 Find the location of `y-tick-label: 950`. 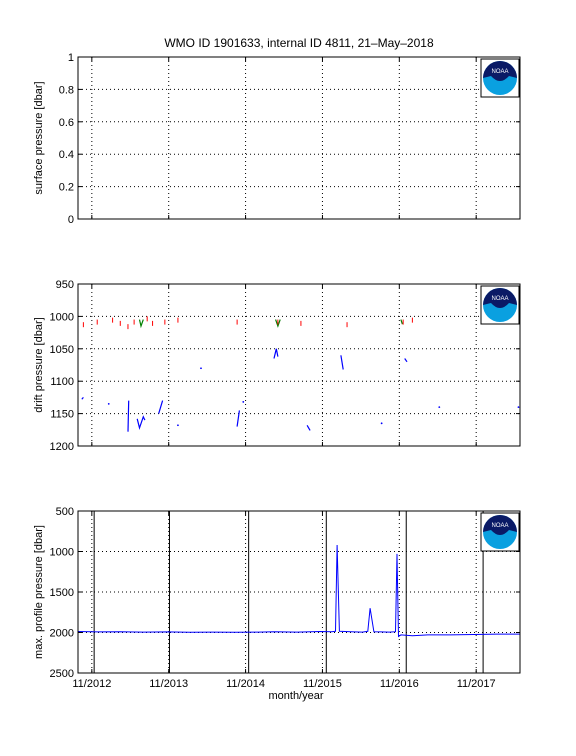

y-tick-label: 950 is located at coordinates (65, 285).